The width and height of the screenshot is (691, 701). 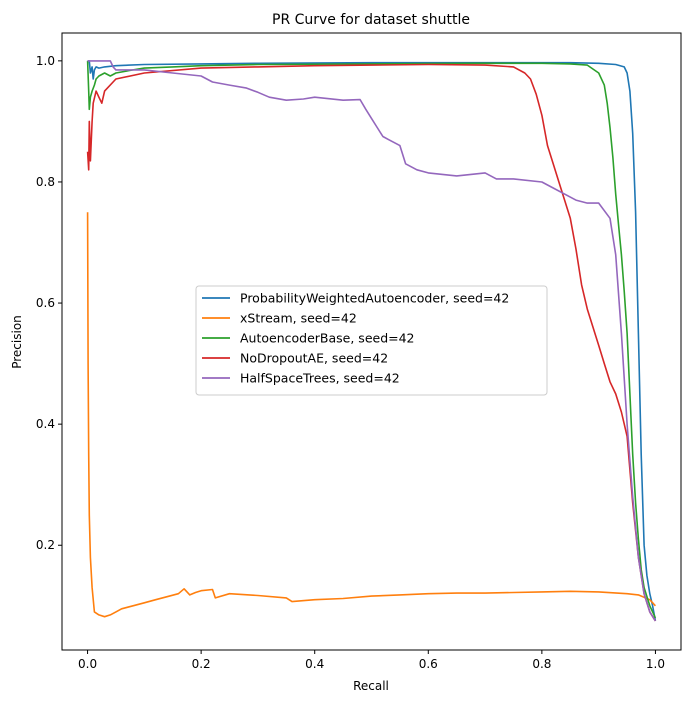 What do you see at coordinates (371, 660) in the screenshot?
I see `x-axis-ticks: 0.0 0.2 0.4 0.6 0.8 1.0` at bounding box center [371, 660].